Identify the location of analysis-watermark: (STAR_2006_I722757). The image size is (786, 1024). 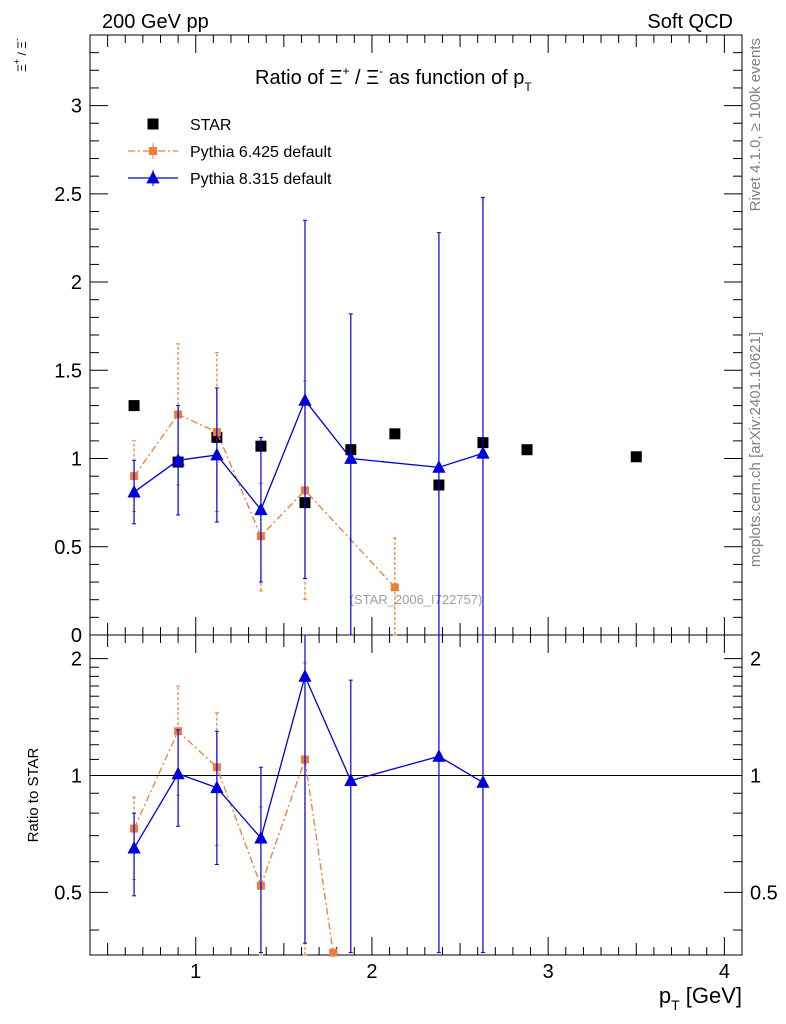
(416, 599).